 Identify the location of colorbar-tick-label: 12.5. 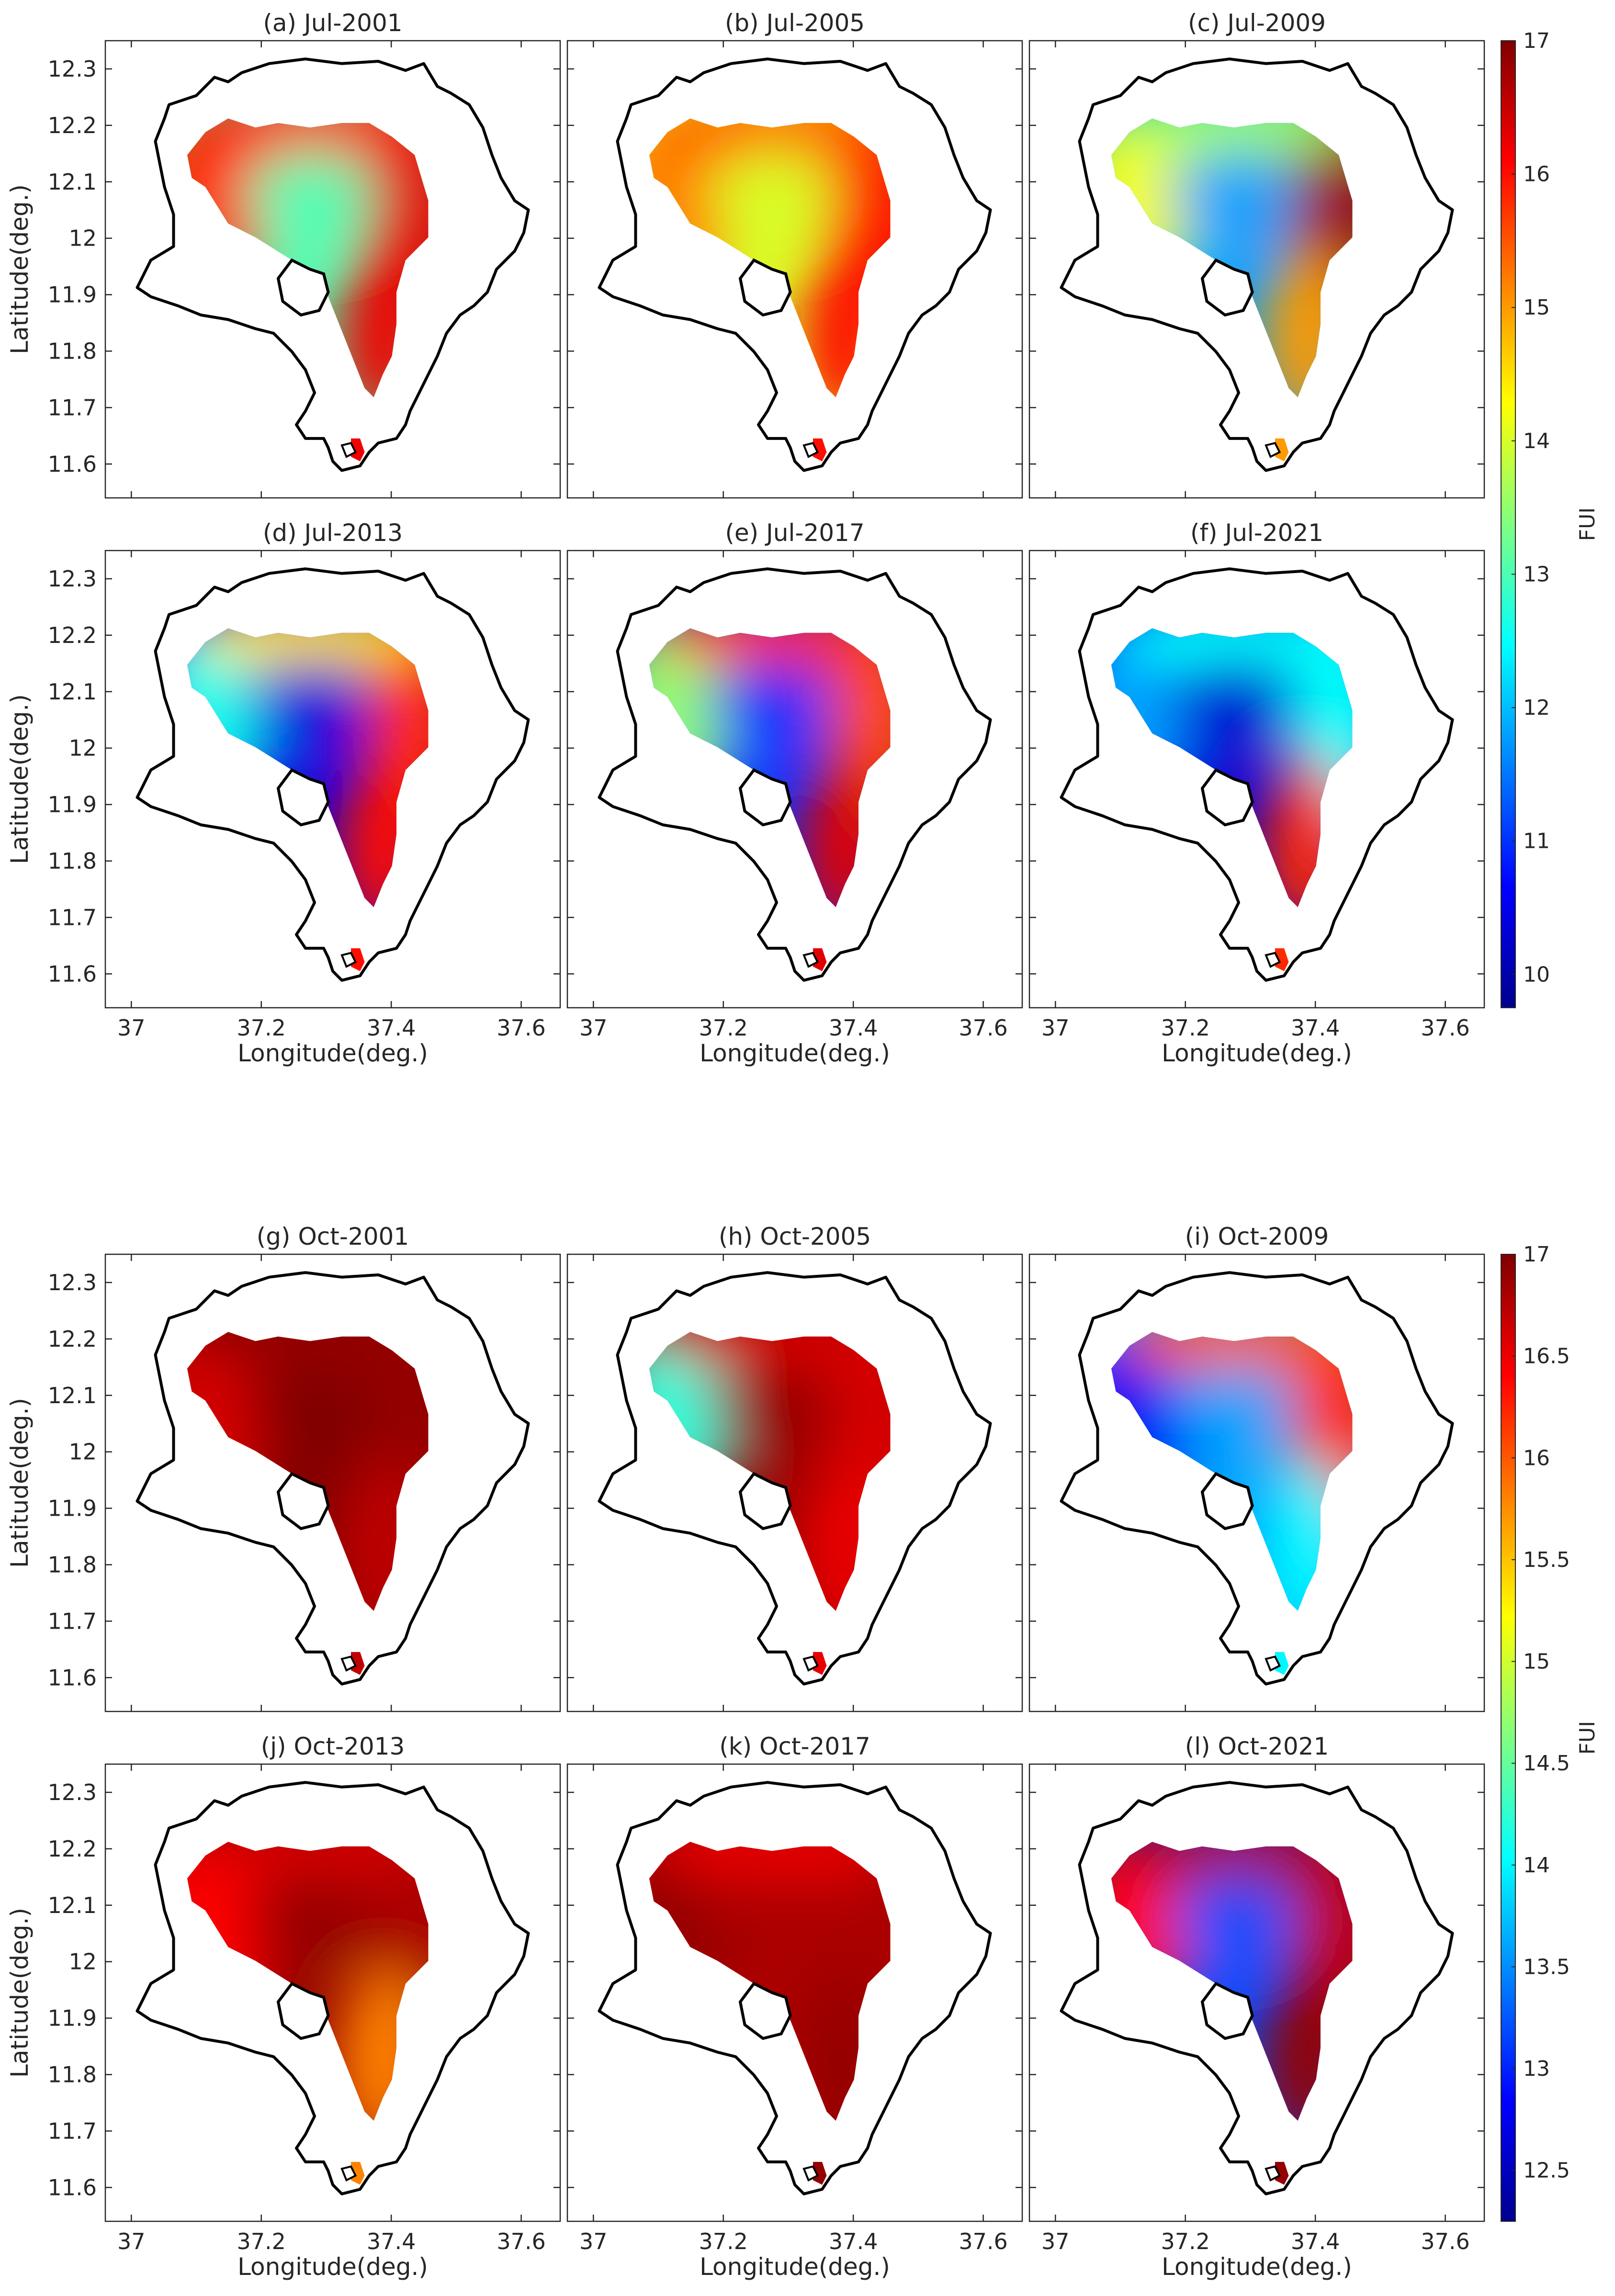
(1546, 2171).